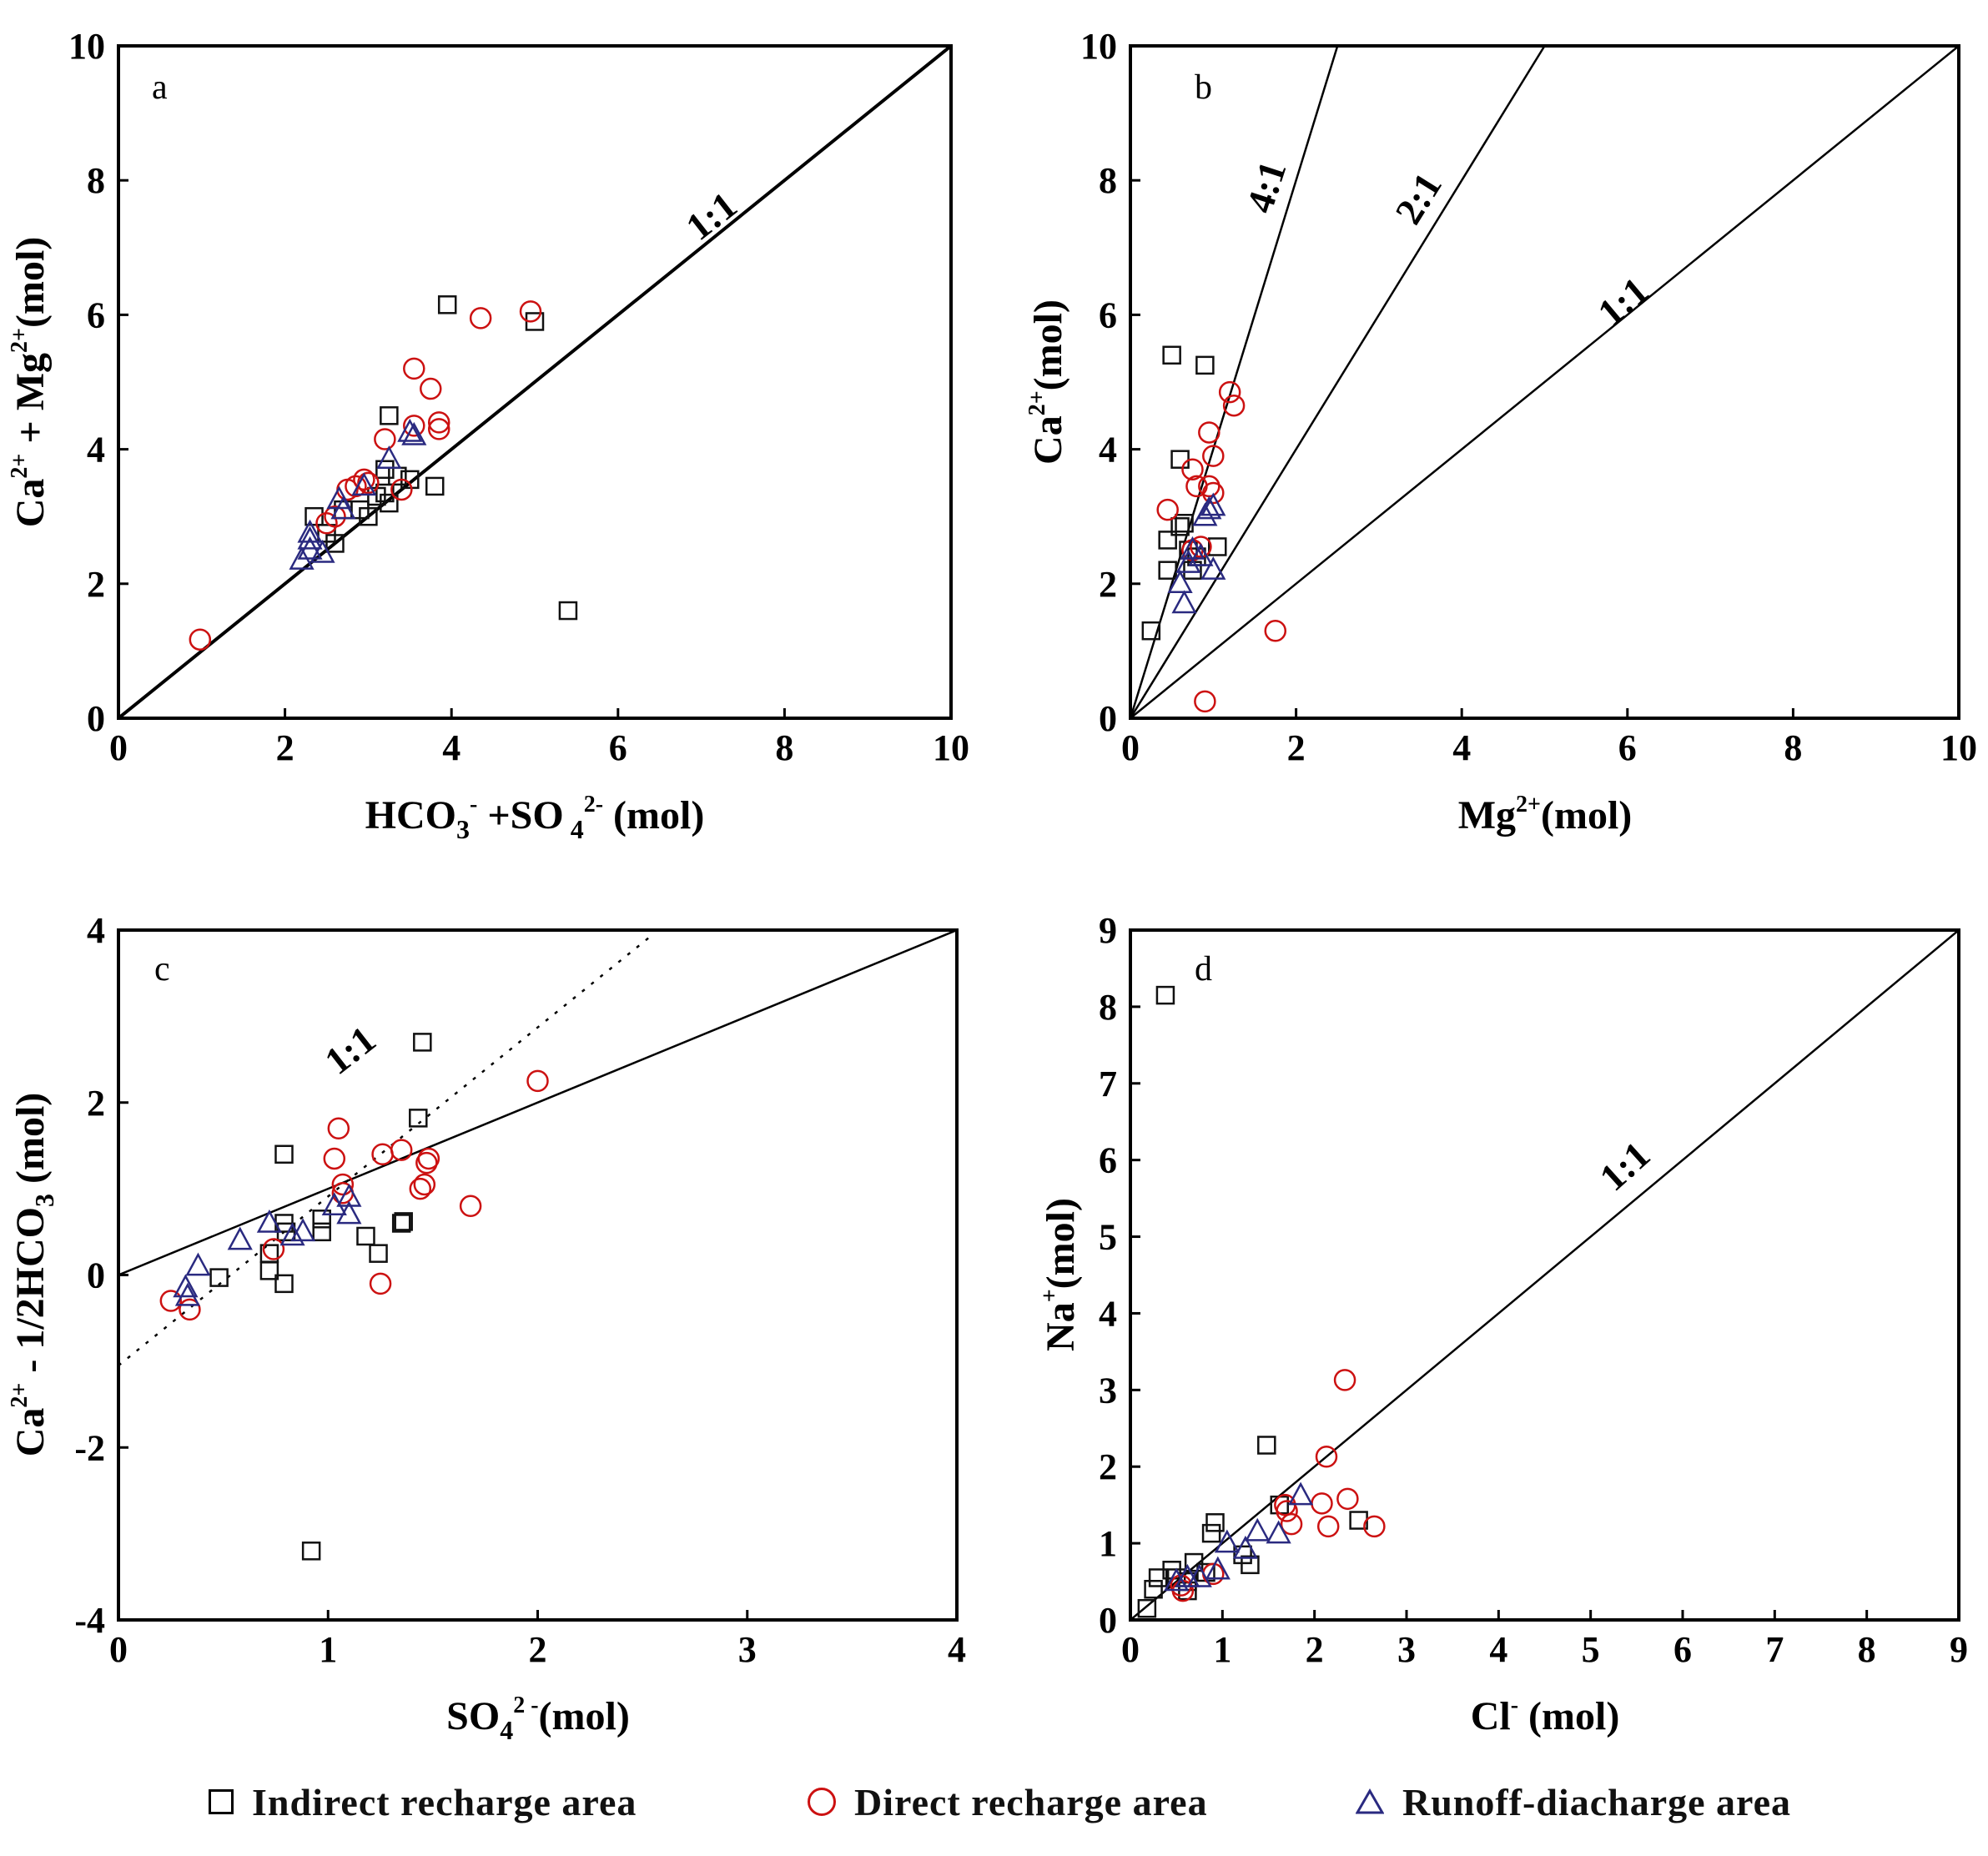  What do you see at coordinates (354, 1297) in the screenshot?
I see `panel-c-marks` at bounding box center [354, 1297].